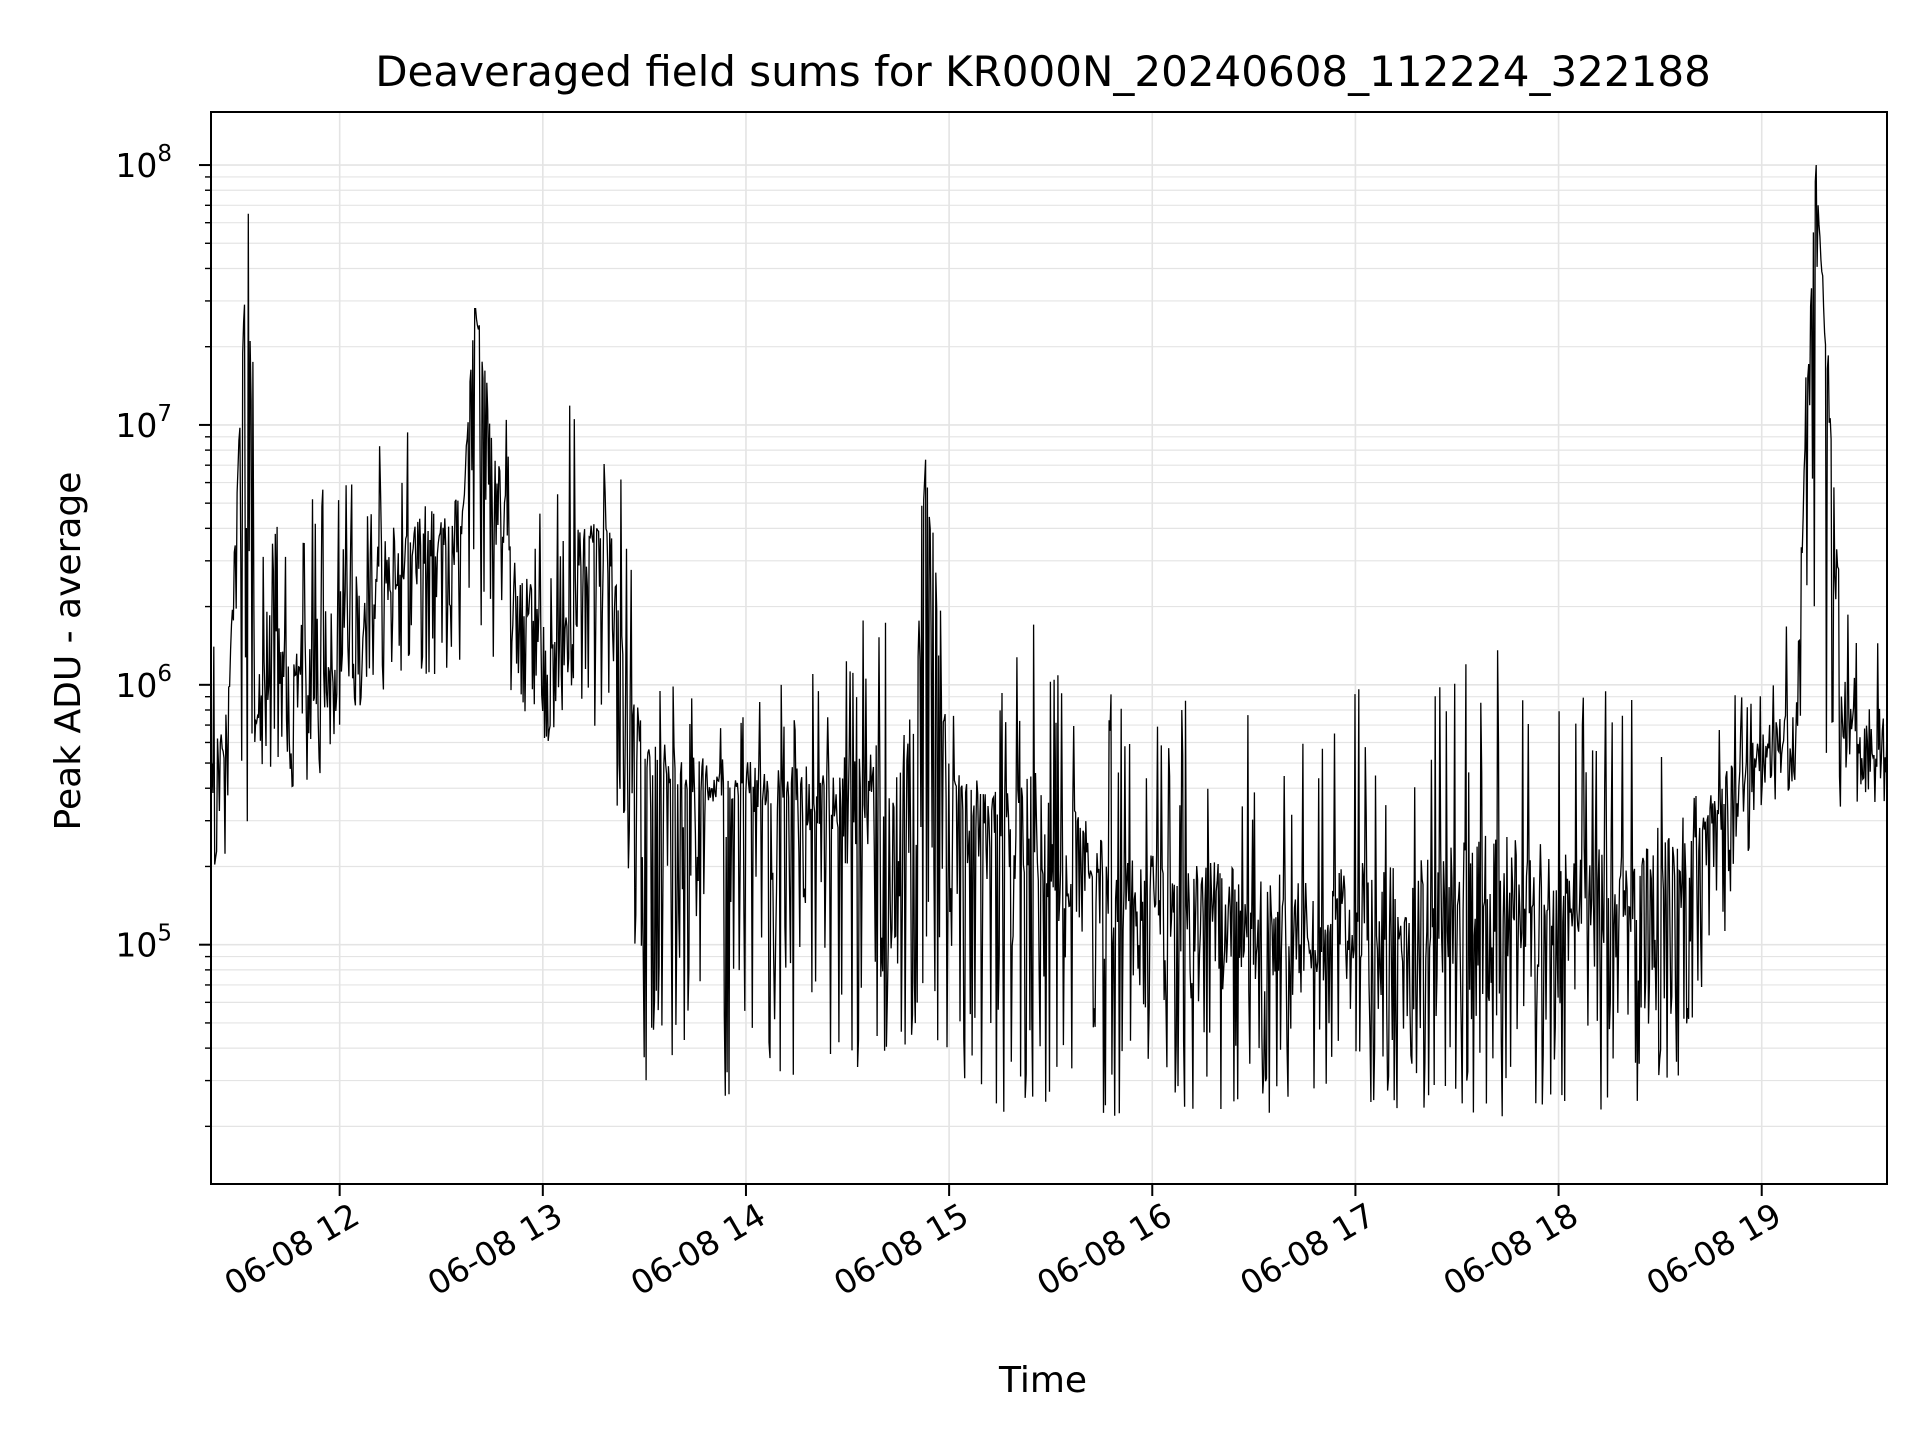  I want to click on y-tick-label: 10⁷, so click(143, 423).